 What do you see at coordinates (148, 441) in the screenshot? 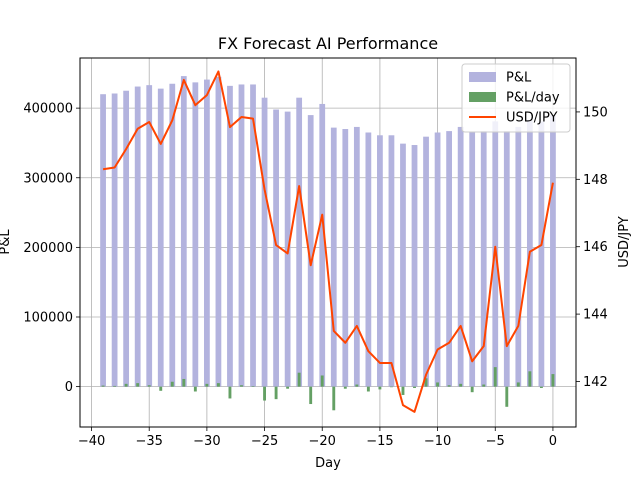
I see `x-tick-label: −35` at bounding box center [148, 441].